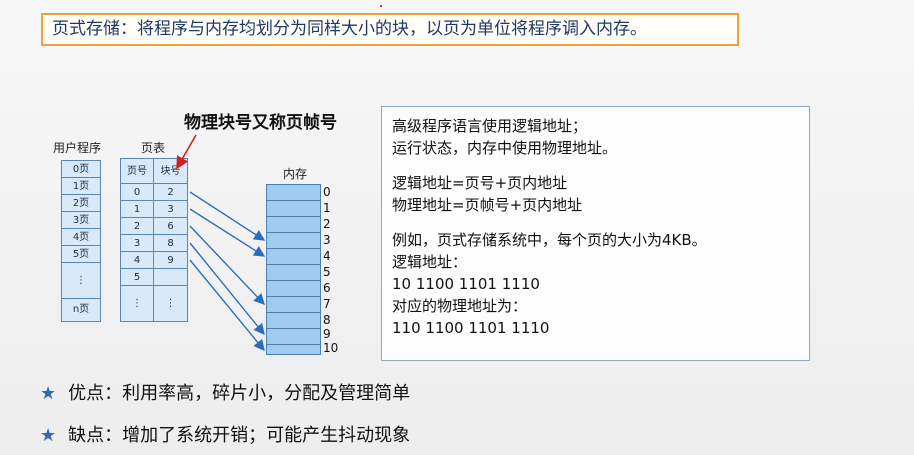 The height and width of the screenshot is (455, 914). I want to click on annotation-arrow, so click(186, 152).